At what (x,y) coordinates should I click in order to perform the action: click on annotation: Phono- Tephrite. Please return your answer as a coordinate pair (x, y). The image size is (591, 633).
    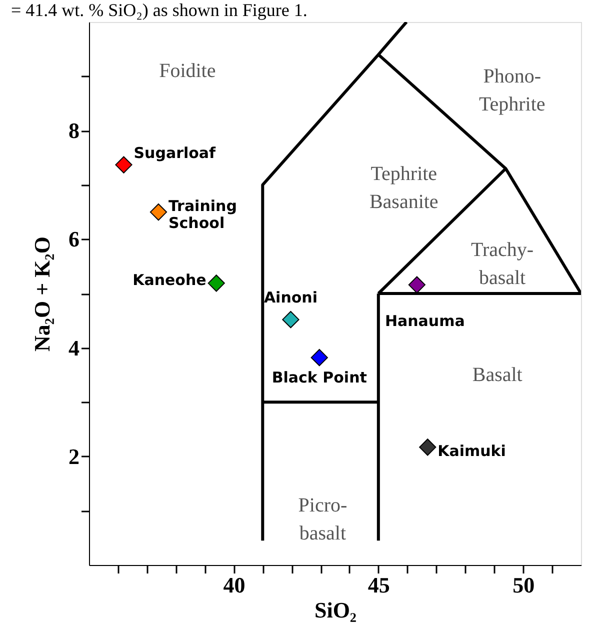
    Looking at the image, I should click on (512, 90).